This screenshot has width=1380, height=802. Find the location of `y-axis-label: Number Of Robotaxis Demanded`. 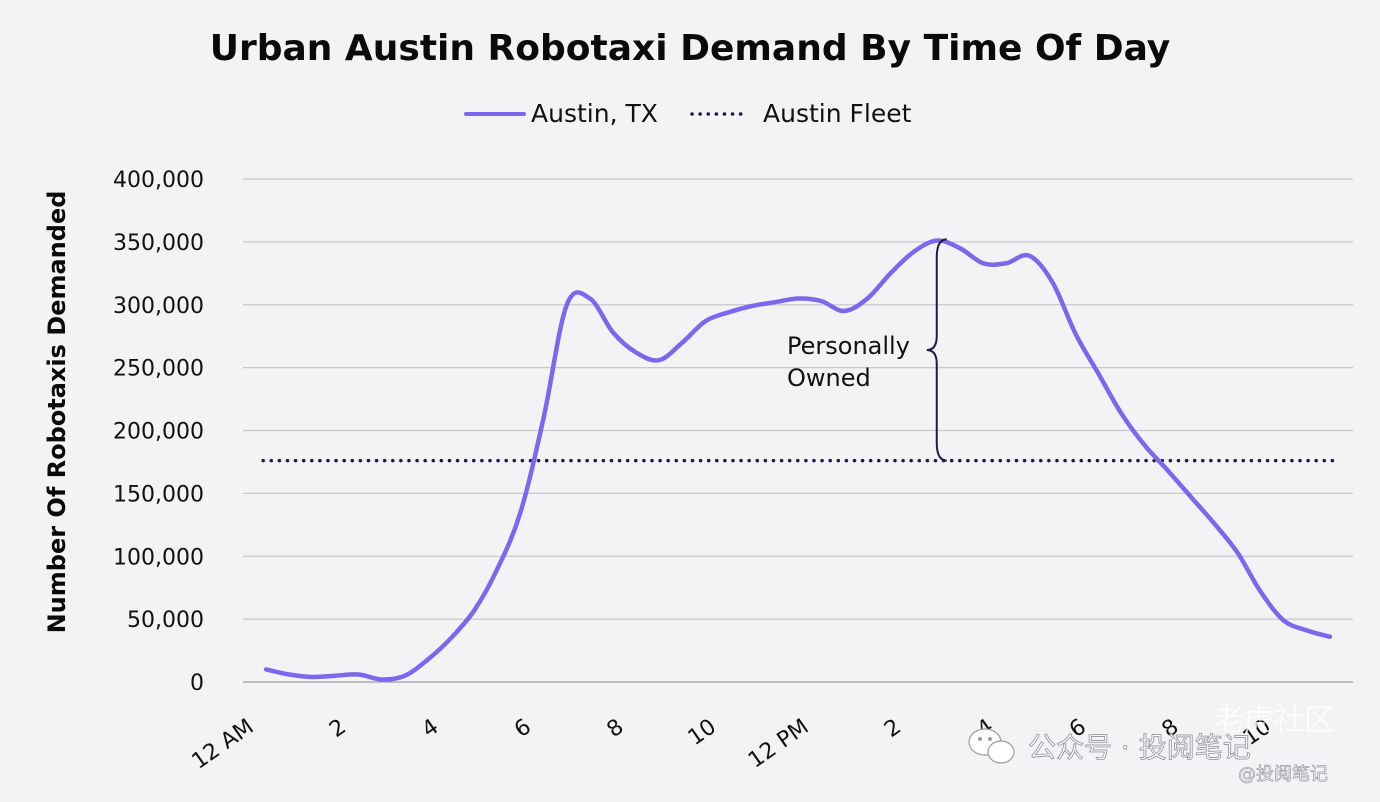

y-axis-label: Number Of Robotaxis Demanded is located at coordinates (57, 412).